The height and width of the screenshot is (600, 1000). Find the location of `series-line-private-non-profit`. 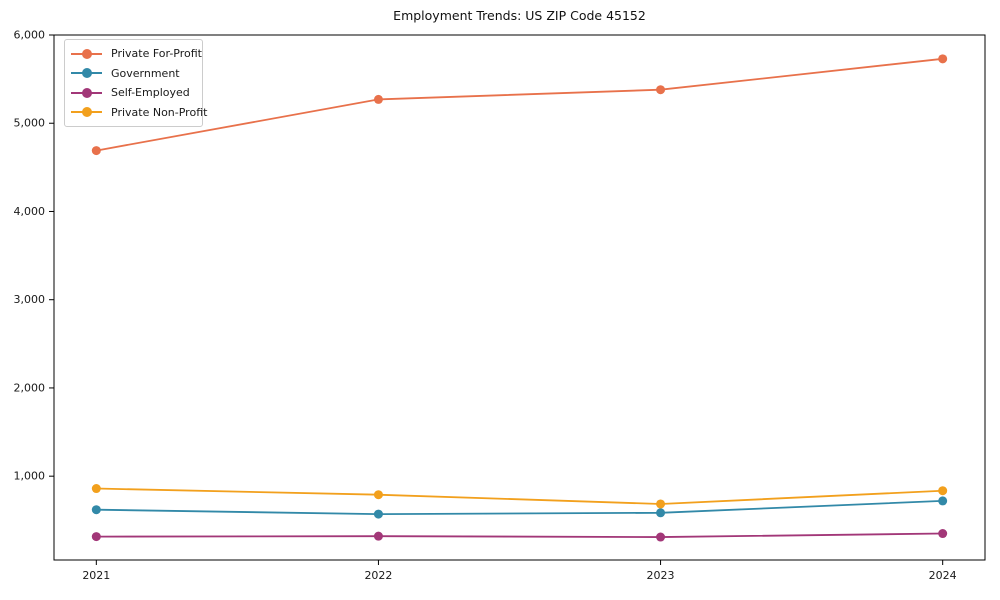

series-line-private-non-profit is located at coordinates (519, 496).